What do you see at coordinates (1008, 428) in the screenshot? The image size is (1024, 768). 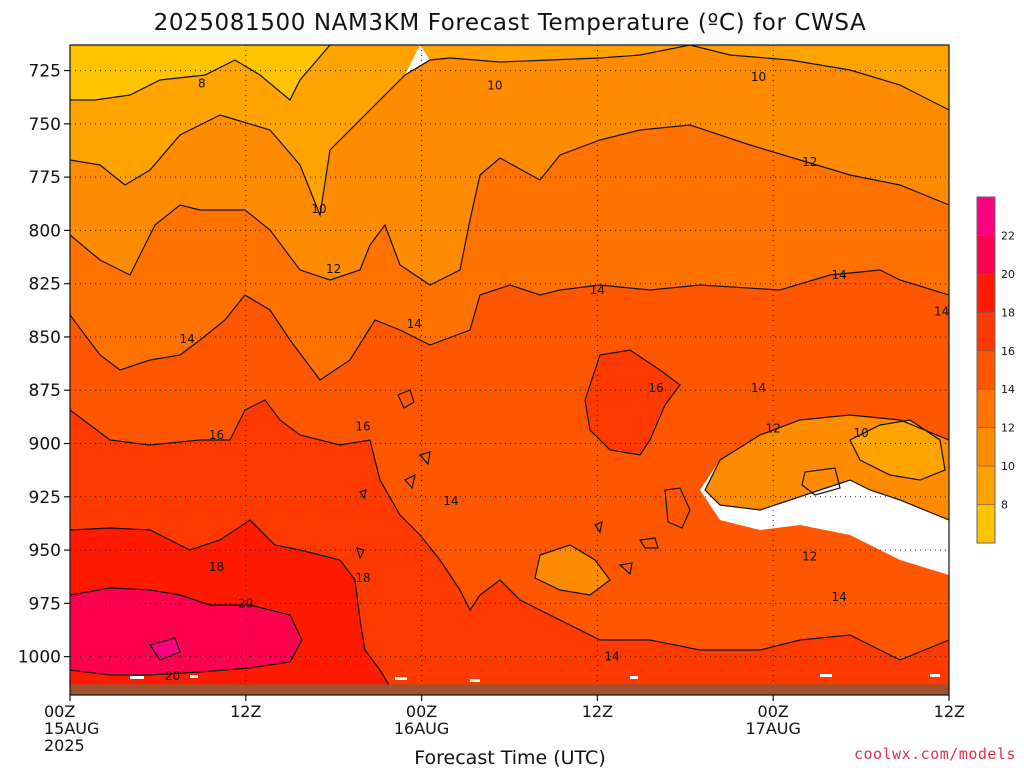 I see `colorbar-label: 12` at bounding box center [1008, 428].